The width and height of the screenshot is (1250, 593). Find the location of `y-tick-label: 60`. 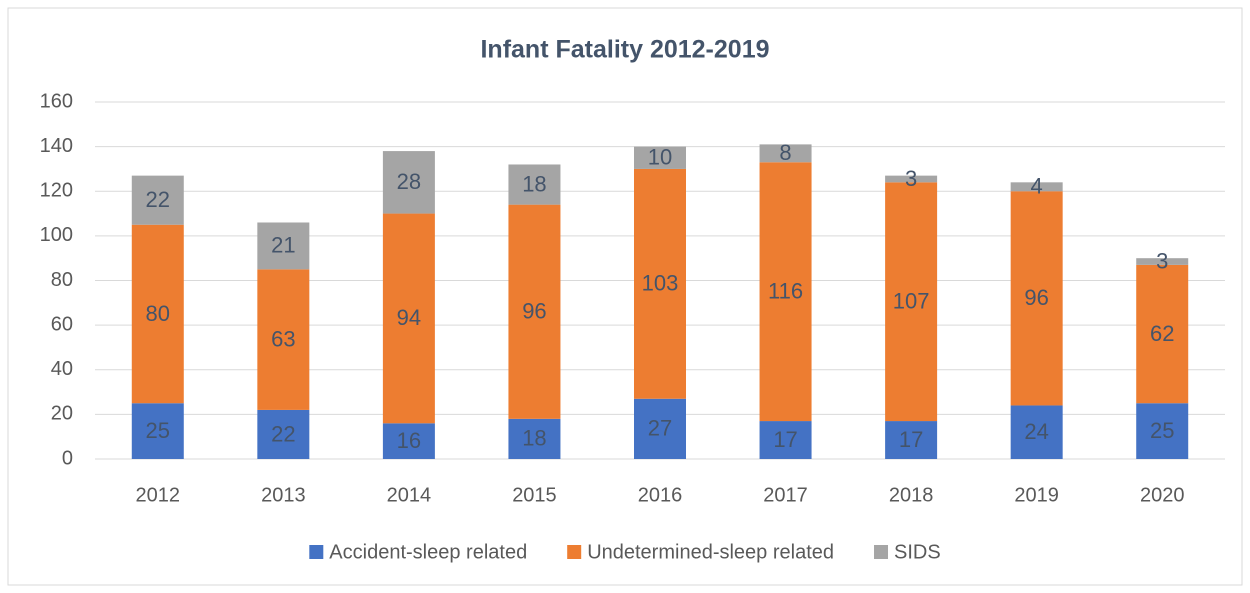

y-tick-label: 60 is located at coordinates (62, 324).